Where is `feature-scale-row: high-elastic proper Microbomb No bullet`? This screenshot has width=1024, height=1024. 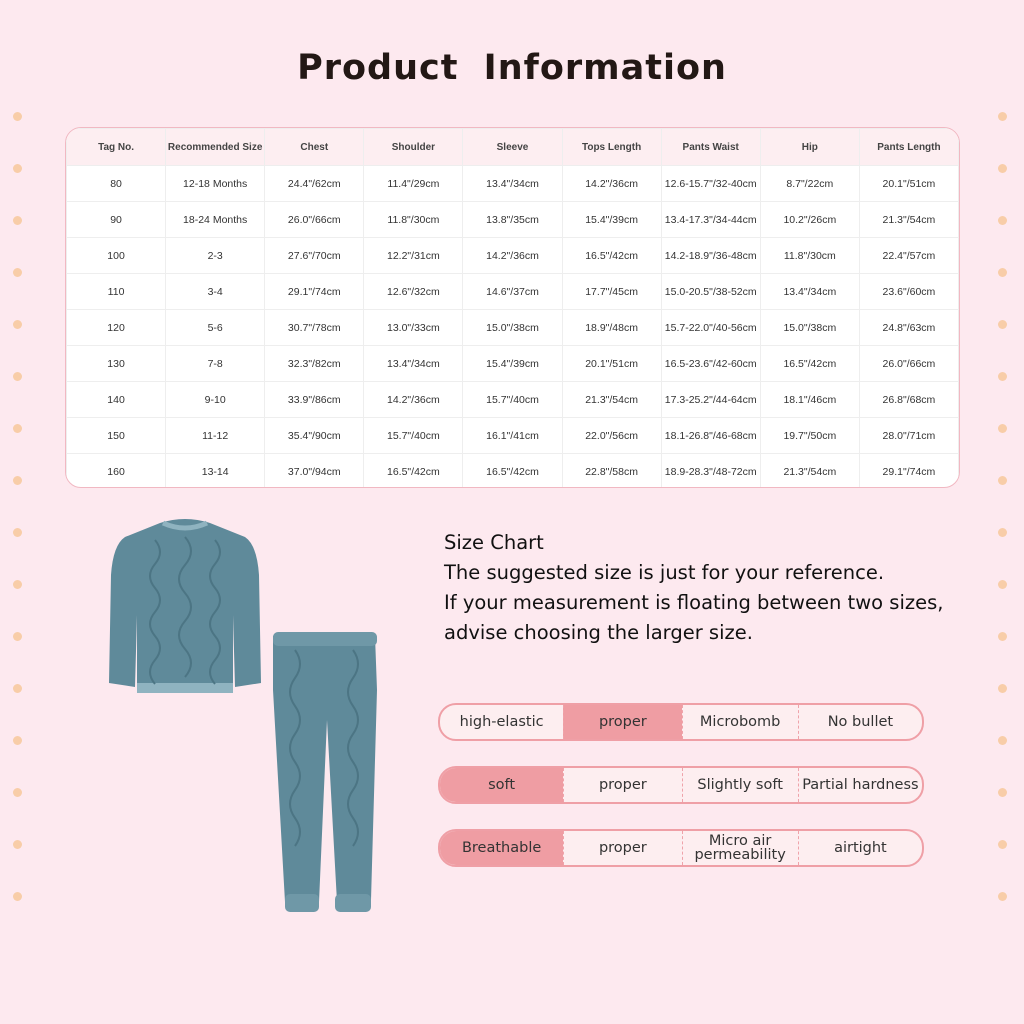 feature-scale-row: high-elastic proper Microbomb No bullet is located at coordinates (681, 722).